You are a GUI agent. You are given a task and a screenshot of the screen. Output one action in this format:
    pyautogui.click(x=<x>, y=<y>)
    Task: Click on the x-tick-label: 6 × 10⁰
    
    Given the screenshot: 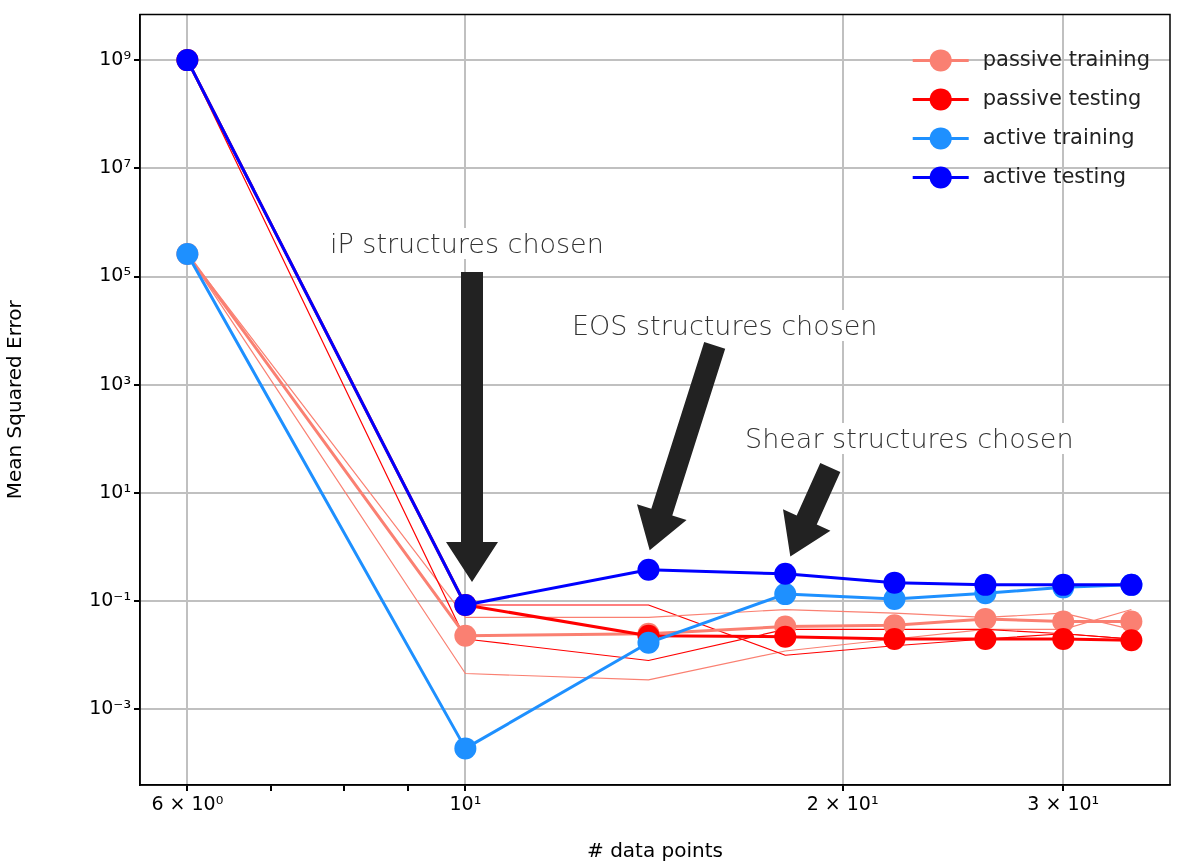 What is the action you would take?
    pyautogui.click(x=187, y=803)
    